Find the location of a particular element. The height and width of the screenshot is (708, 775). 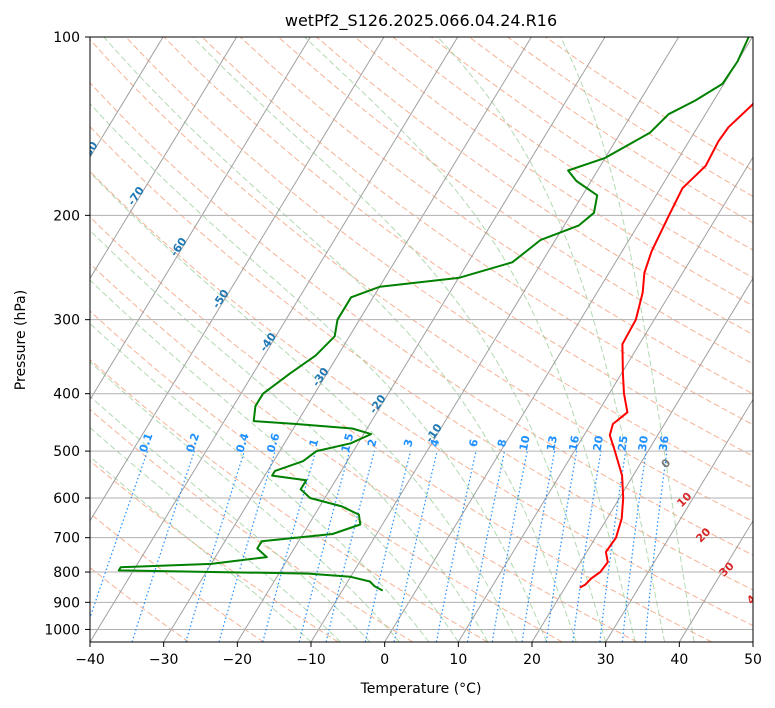

y-axis-label: Pressure (hPa) is located at coordinates (21, 340).